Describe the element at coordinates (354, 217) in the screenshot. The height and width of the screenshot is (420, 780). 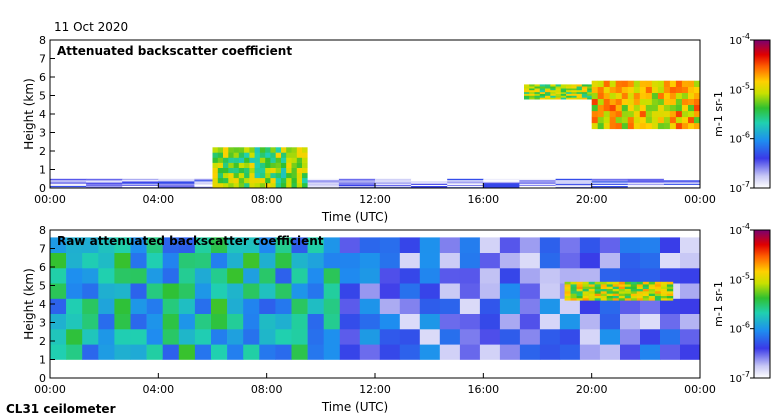
I see `x-axis-label: Time (UTC)` at that location.